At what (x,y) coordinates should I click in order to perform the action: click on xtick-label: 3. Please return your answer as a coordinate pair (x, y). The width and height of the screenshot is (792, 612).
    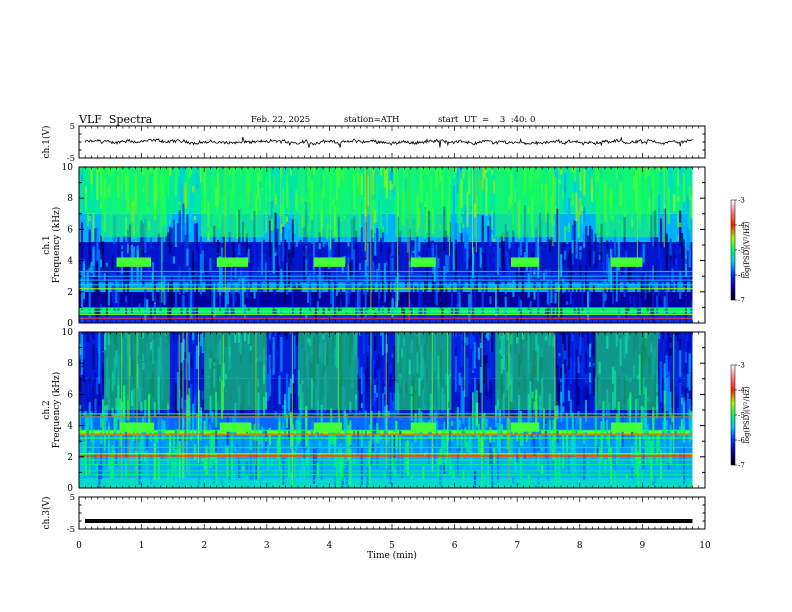
    Looking at the image, I should click on (267, 546).